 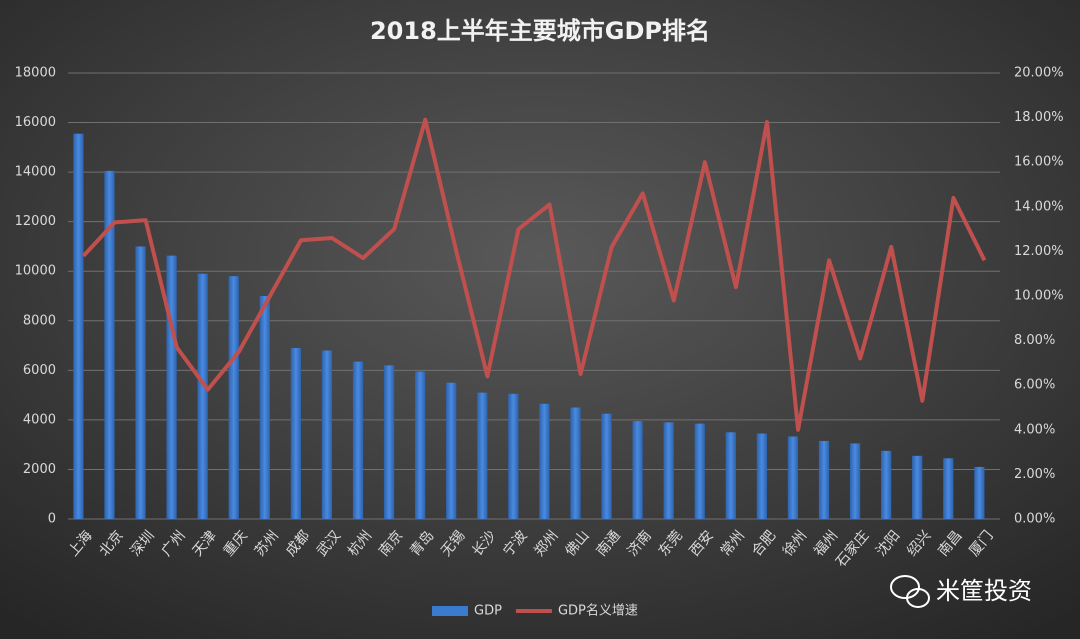 What do you see at coordinates (39, 419) in the screenshot?
I see `y-tick-label: 4000` at bounding box center [39, 419].